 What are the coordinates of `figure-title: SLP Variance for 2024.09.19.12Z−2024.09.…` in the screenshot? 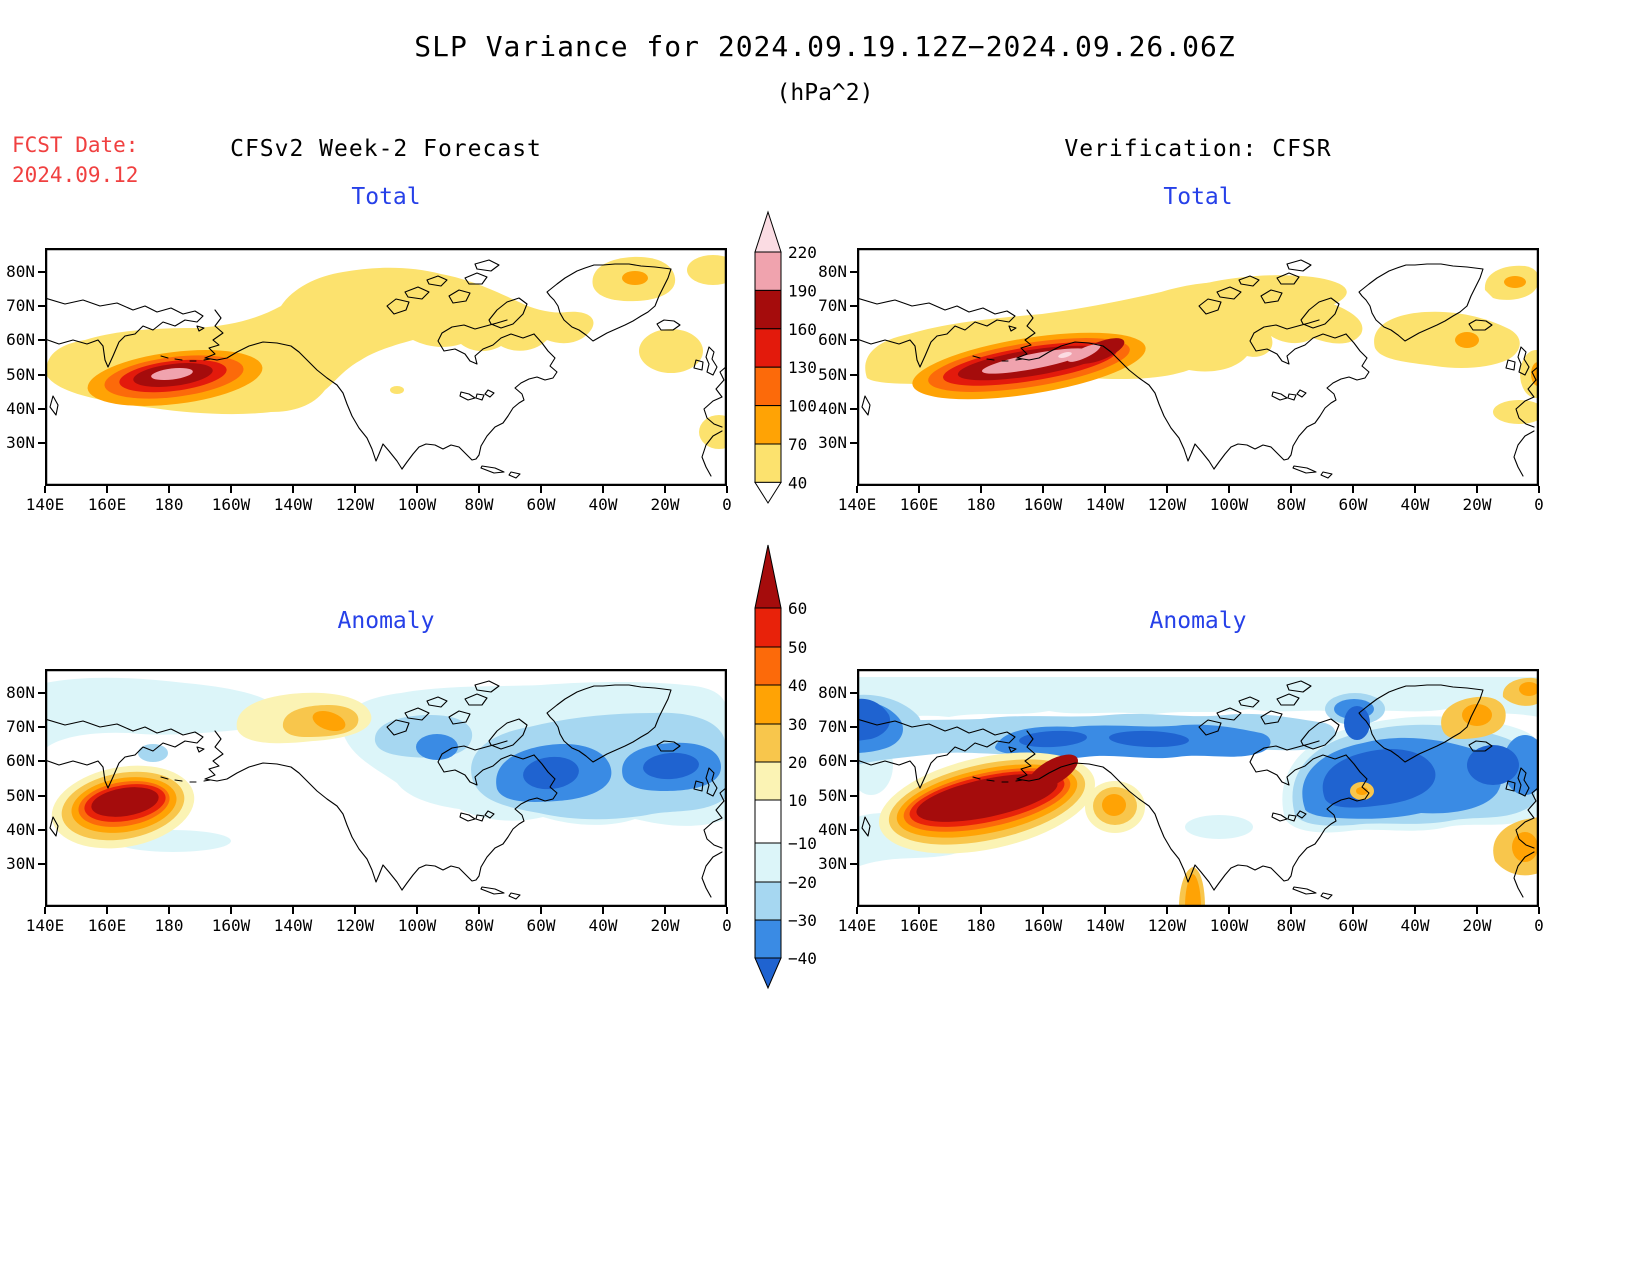 It's located at (825, 46).